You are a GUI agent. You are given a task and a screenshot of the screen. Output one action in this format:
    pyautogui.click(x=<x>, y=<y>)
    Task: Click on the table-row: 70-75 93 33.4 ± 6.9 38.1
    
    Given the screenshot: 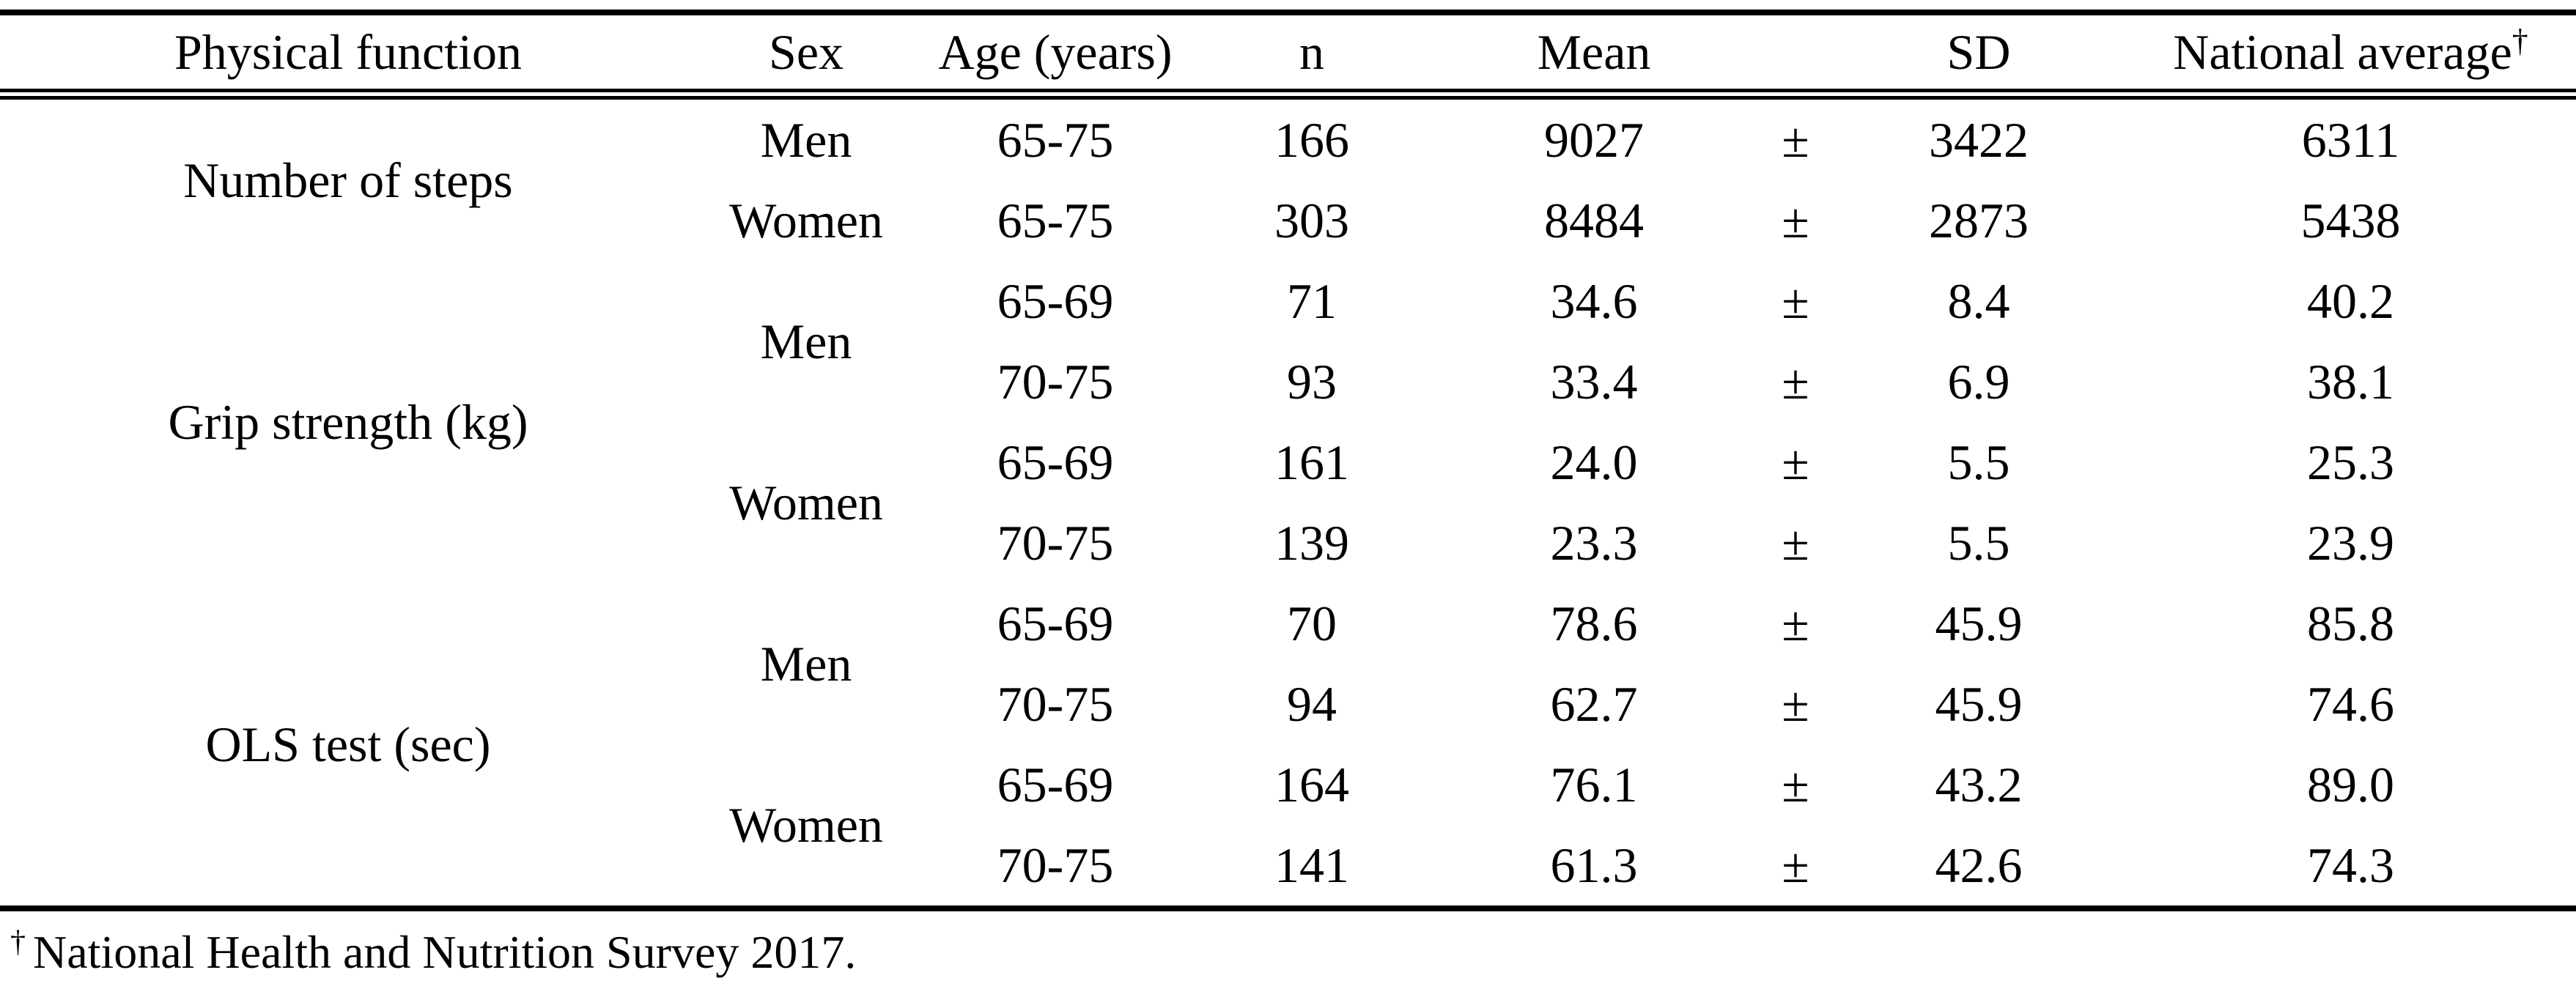 What is the action you would take?
    pyautogui.click(x=1288, y=381)
    